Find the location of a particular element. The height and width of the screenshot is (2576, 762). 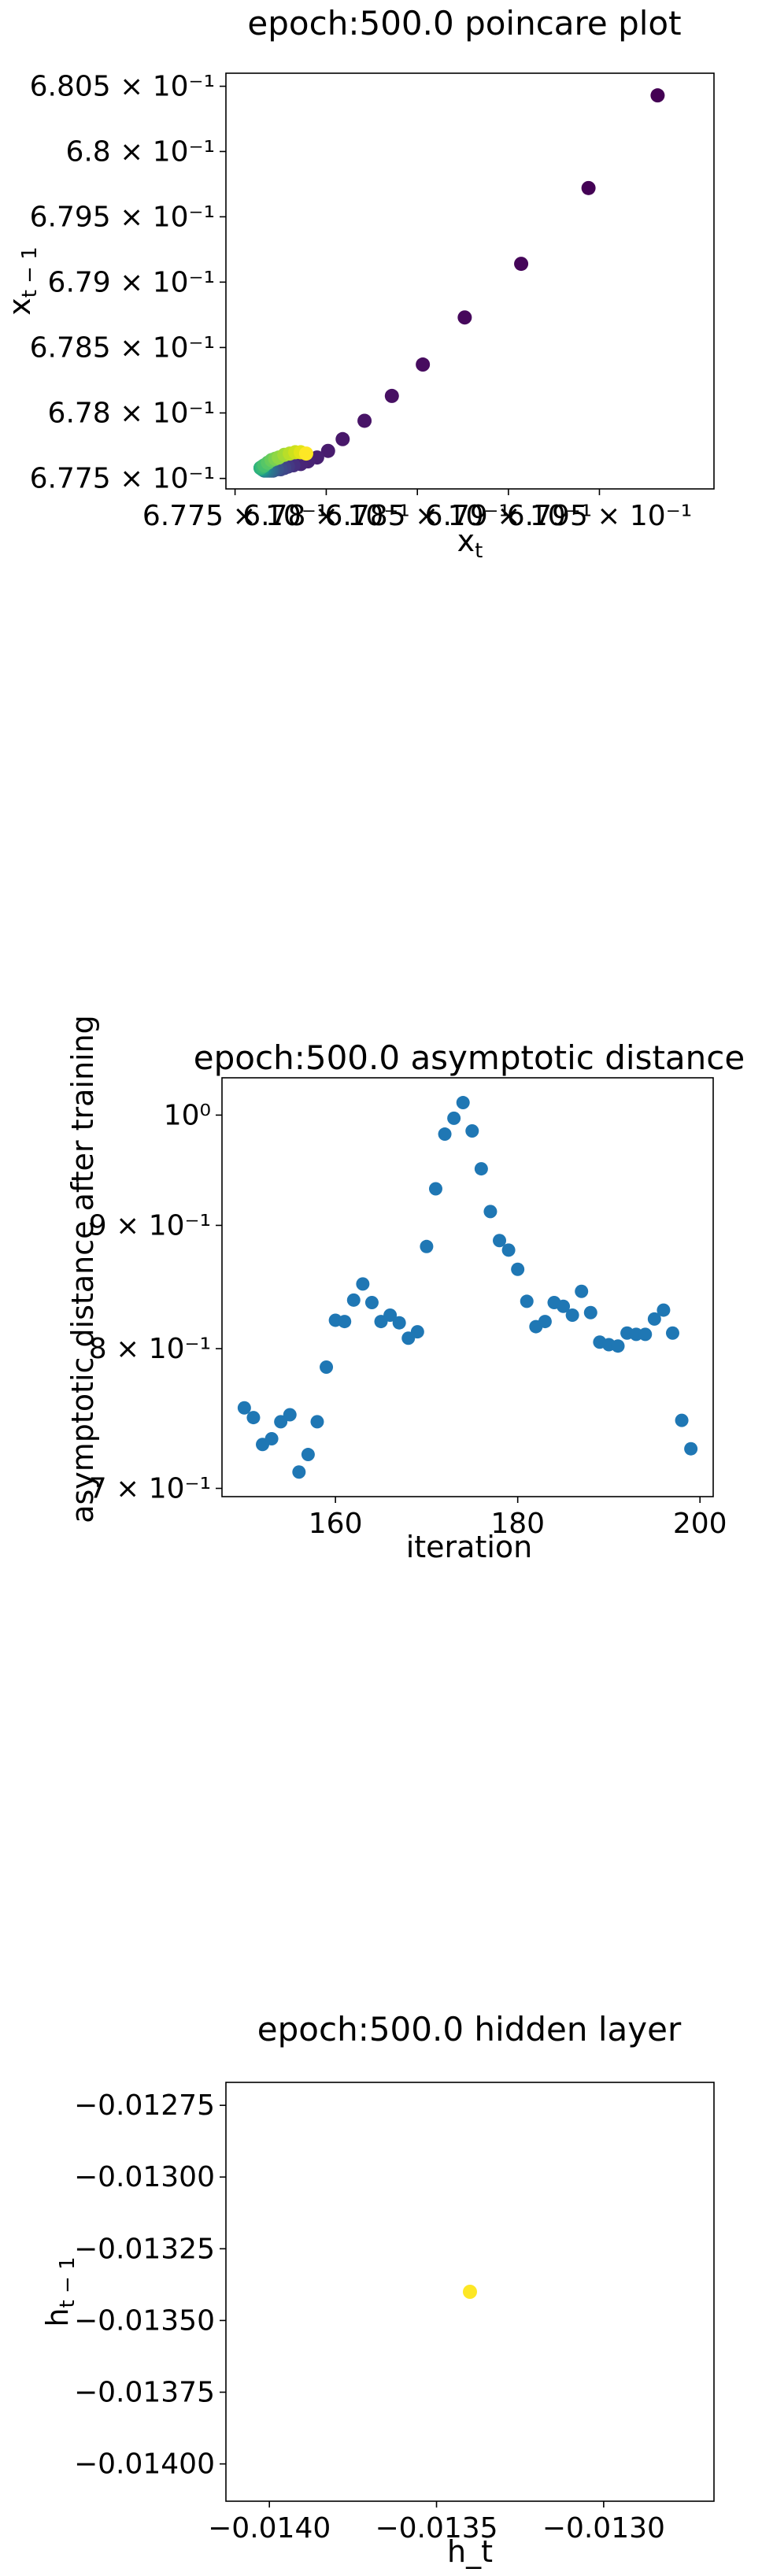

y-tick-label: −0.01375 is located at coordinates (144, 2393).